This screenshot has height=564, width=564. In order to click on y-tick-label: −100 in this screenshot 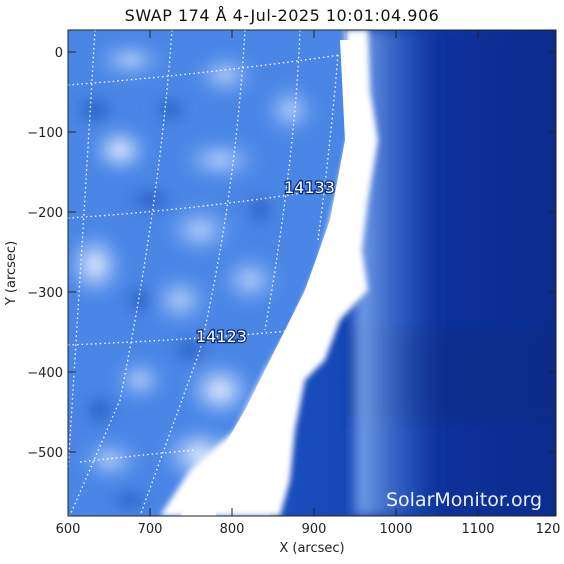, I will do `click(45, 133)`.